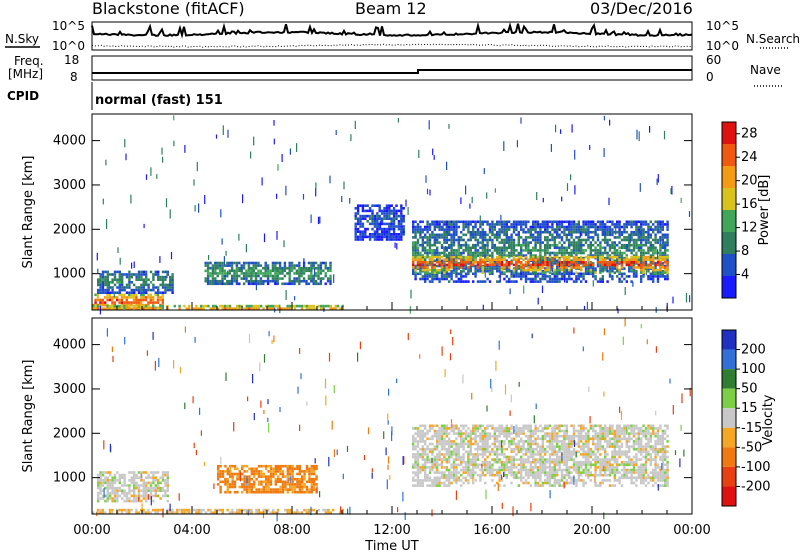 The image size is (800, 554). What do you see at coordinates (641, 9) in the screenshot?
I see `date-title: 03/Dec/2016` at bounding box center [641, 9].